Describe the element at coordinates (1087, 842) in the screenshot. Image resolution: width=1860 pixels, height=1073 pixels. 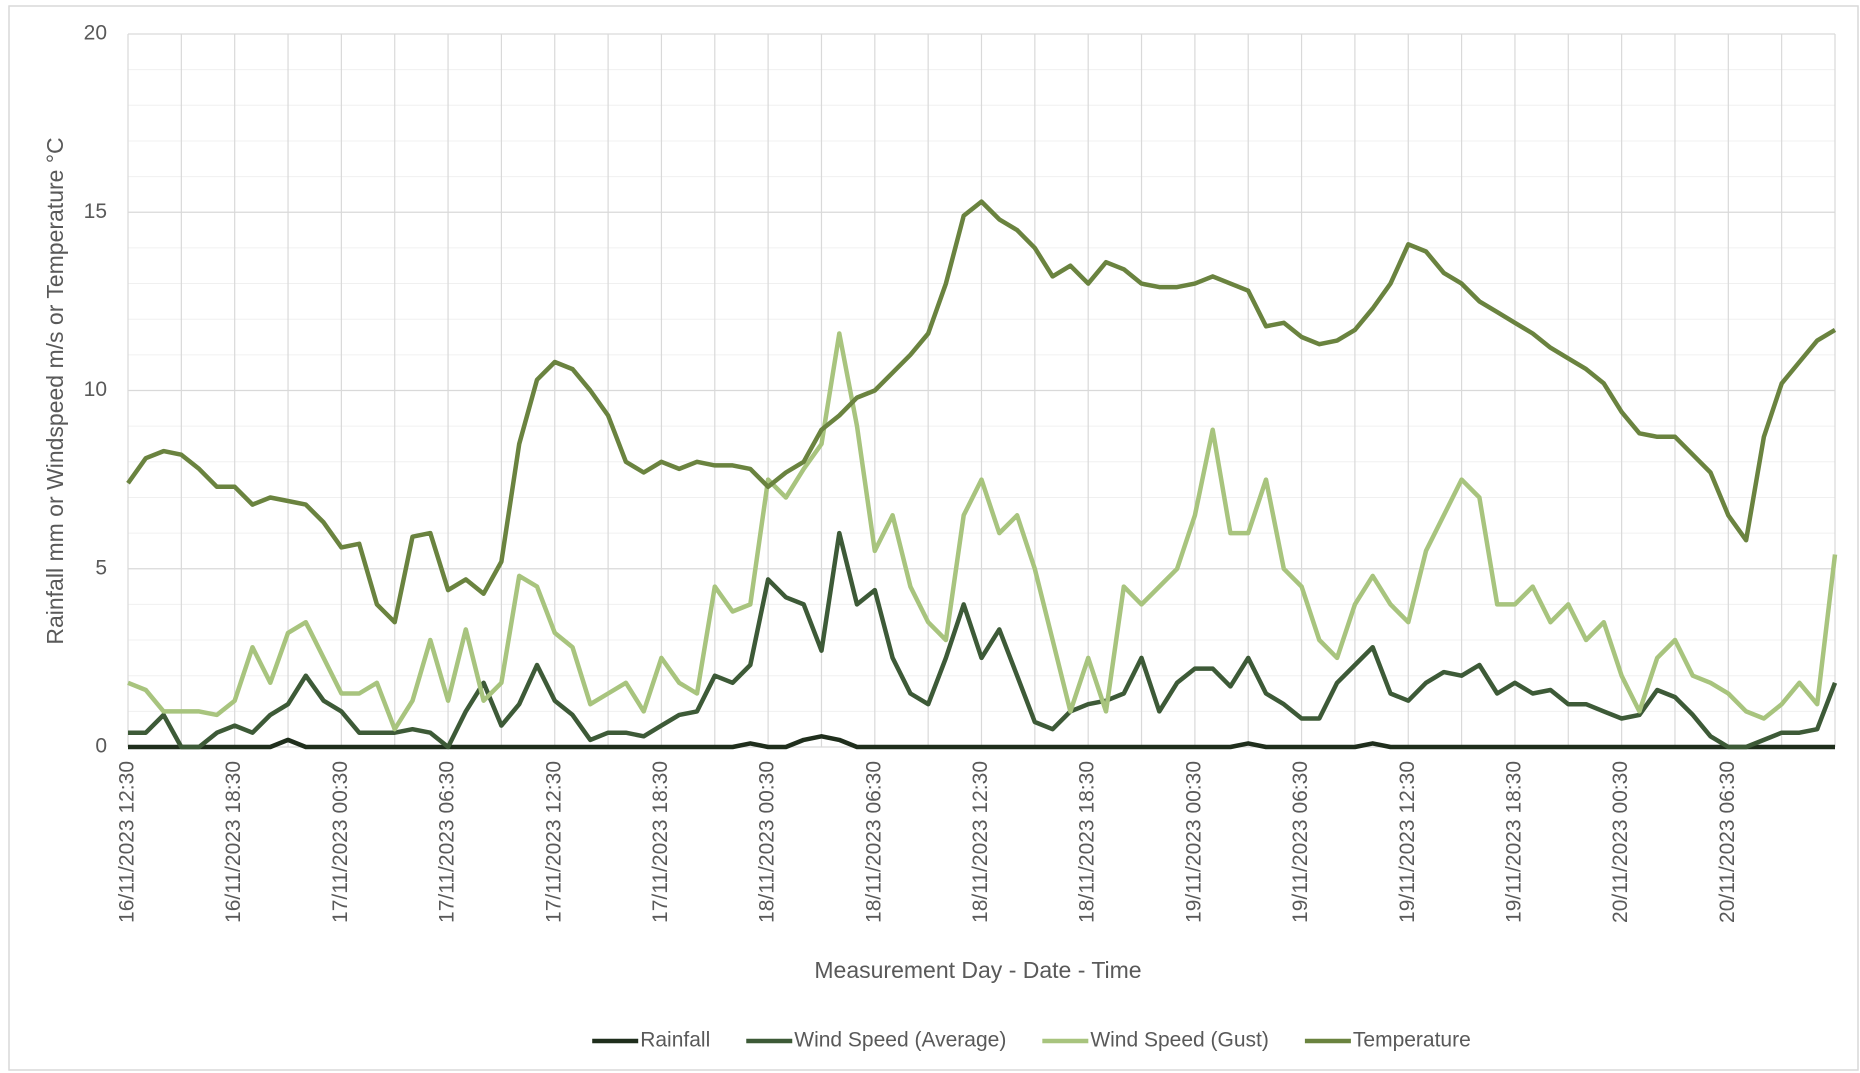
I see `x-tick-label: 18/11/2023 18:30` at that location.